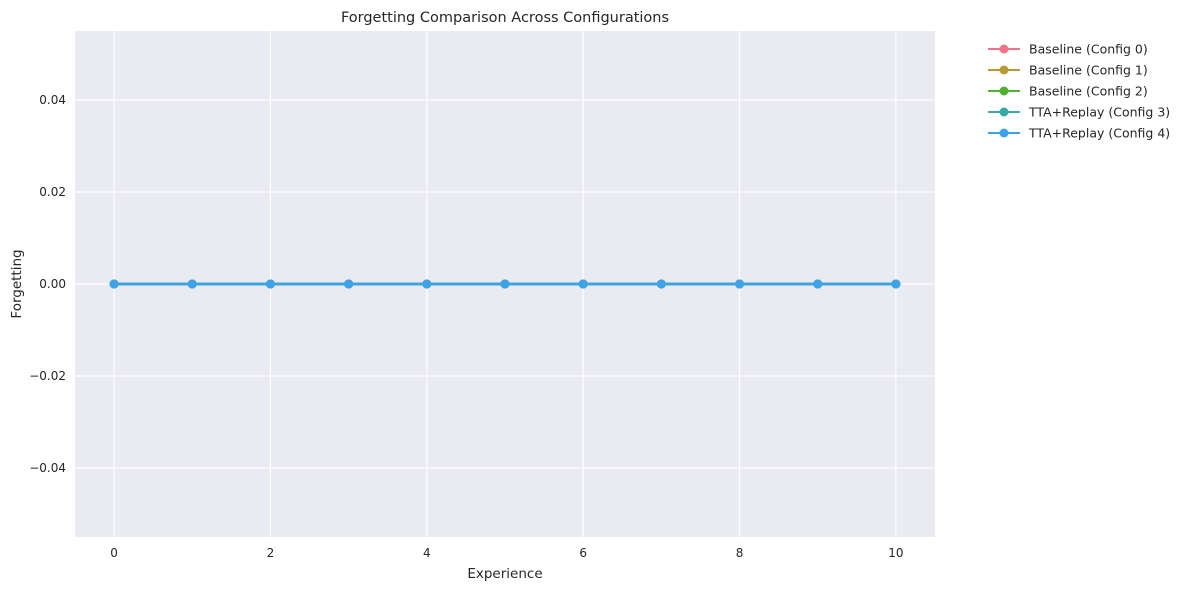 The width and height of the screenshot is (1186, 590). I want to click on y-tick-labels: 0.04 0.02 0.00 −0.02 −0.04, so click(47, 284).